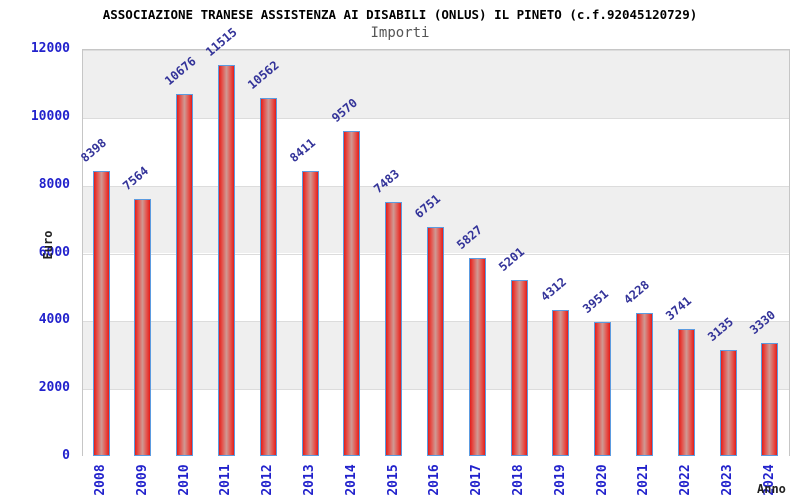 This screenshot has width=800, height=500. What do you see at coordinates (393, 480) in the screenshot?
I see `x-tick-label: 2015` at bounding box center [393, 480].